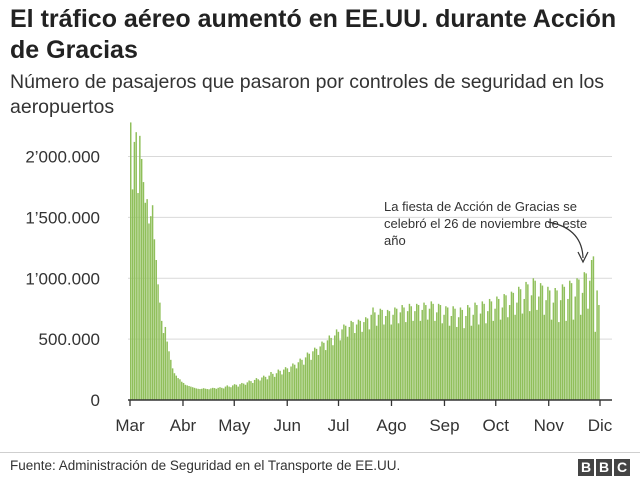 This screenshot has width=640, height=480. Describe the element at coordinates (444, 425) in the screenshot. I see `x-tick-label: Sep` at that location.